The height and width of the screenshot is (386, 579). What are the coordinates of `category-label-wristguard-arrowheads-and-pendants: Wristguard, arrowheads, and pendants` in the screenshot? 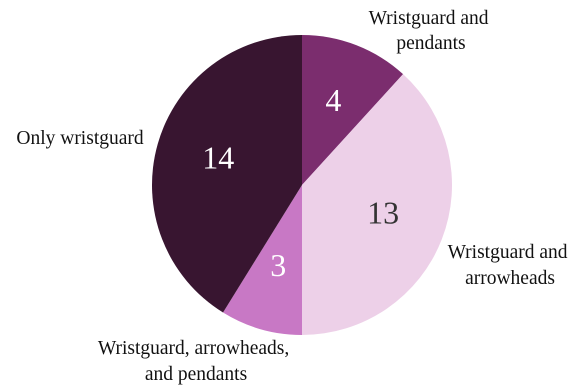 It's located at (196, 361).